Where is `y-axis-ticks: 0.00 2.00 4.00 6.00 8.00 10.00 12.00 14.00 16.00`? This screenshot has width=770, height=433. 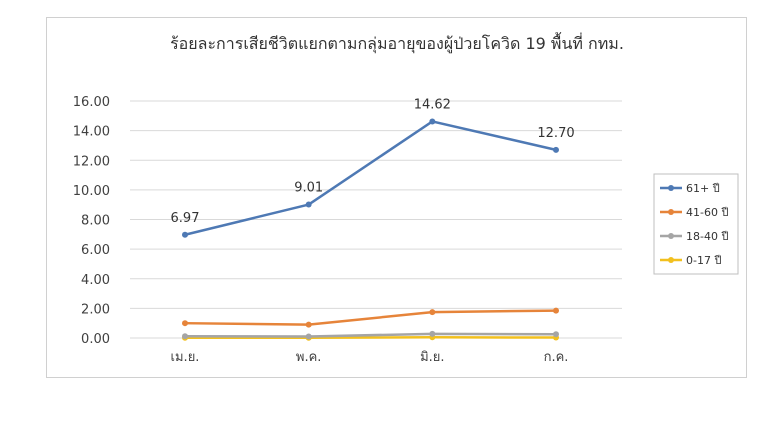 y-axis-ticks: 0.00 2.00 4.00 6.00 8.00 10.00 12.00 14.00 16.00 is located at coordinates (91, 221).